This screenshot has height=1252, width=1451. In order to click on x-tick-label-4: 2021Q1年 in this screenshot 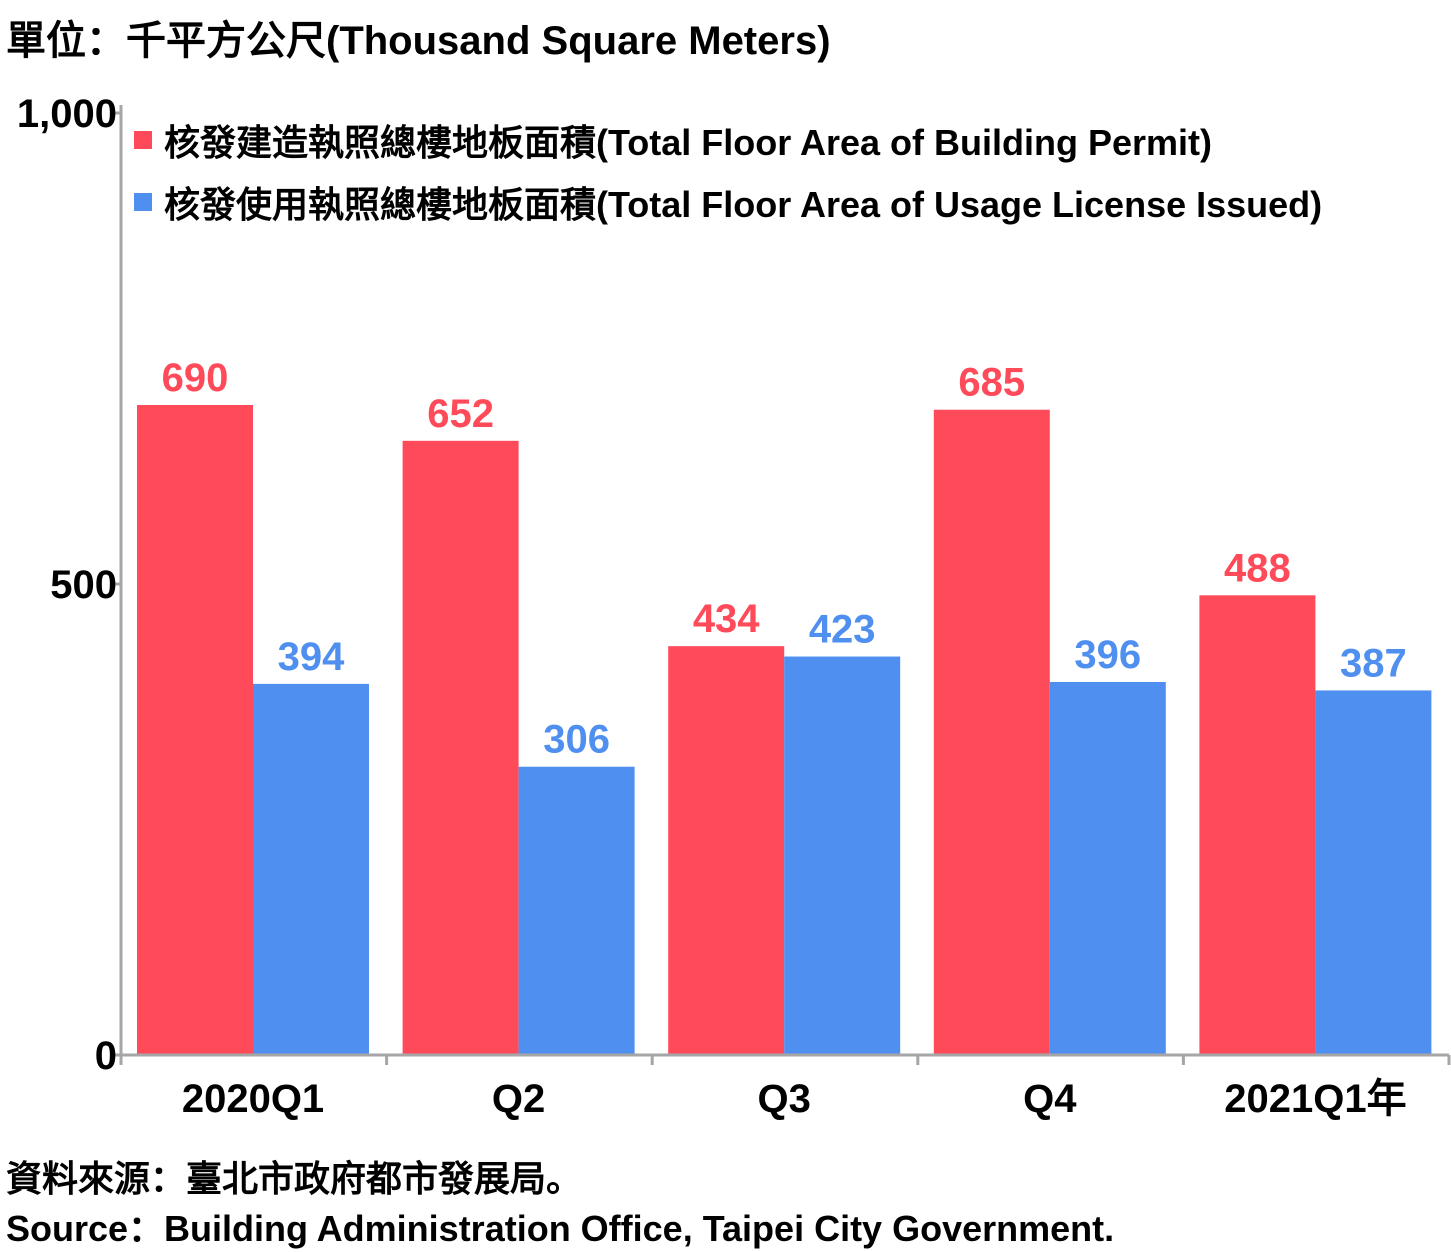, I will do `click(1315, 1099)`.